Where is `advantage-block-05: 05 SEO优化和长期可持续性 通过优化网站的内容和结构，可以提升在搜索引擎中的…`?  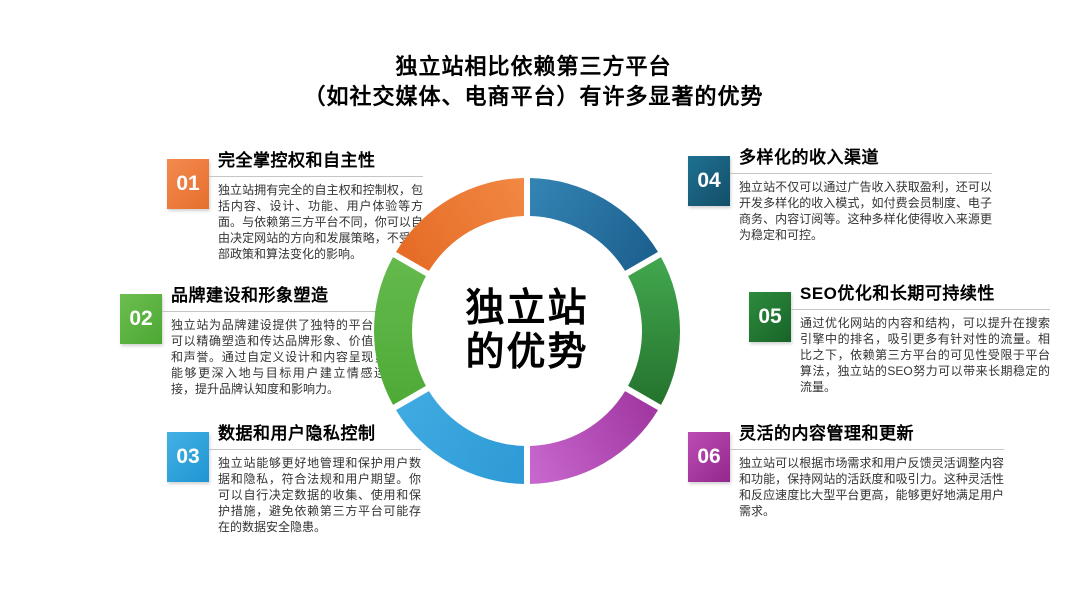
advantage-block-05: 05 SEO优化和长期可持续性 通过优化网站的内容和结构，可以提升在搜索引擎中的… is located at coordinates (899, 337).